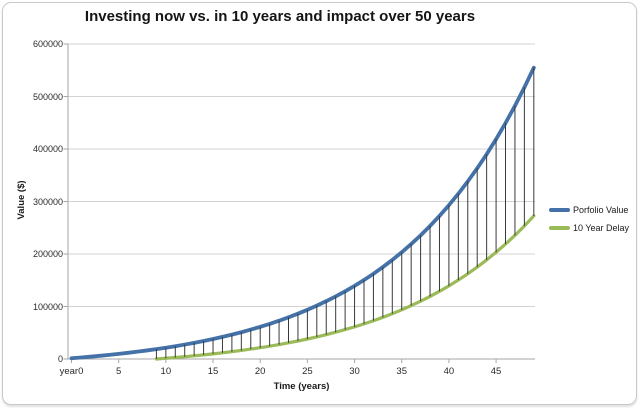 This screenshot has width=640, height=408. I want to click on x-axis-title: Time (years), so click(301, 386).